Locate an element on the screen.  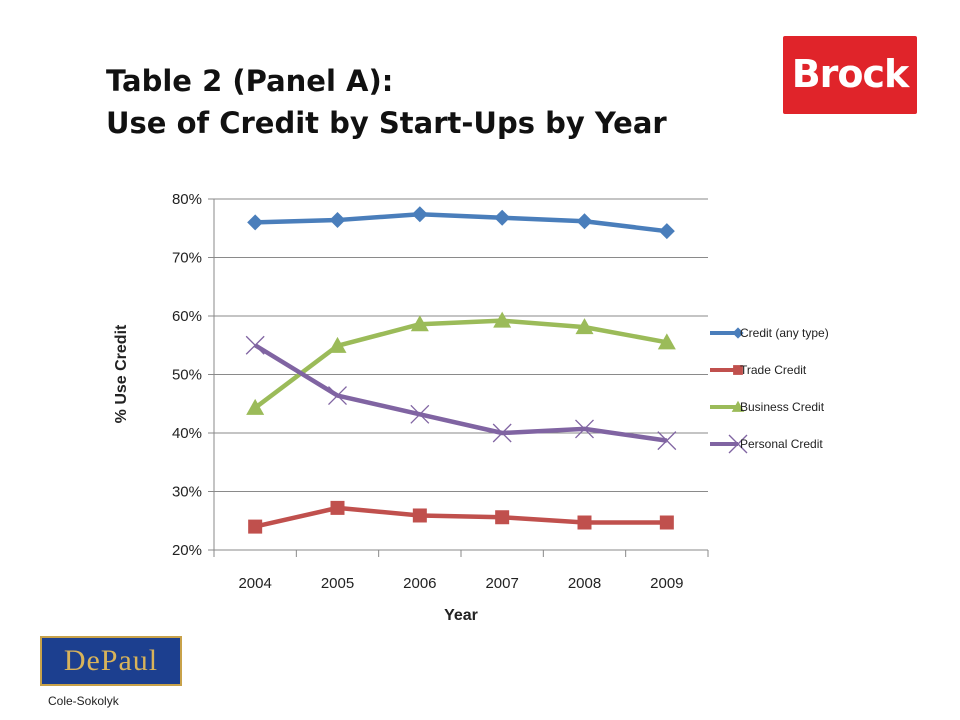
x-tick-label-2008: 2008 is located at coordinates (584, 583).